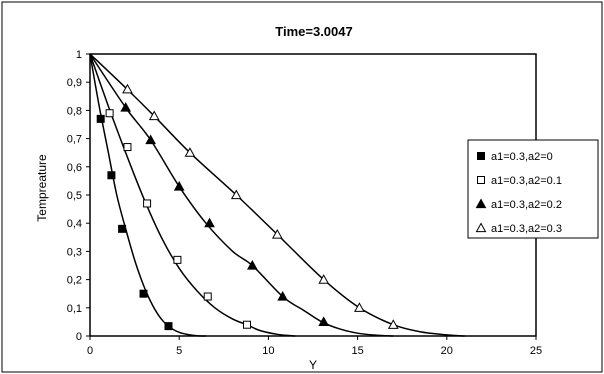 The width and height of the screenshot is (604, 374). I want to click on legend-box, so click(533, 189).